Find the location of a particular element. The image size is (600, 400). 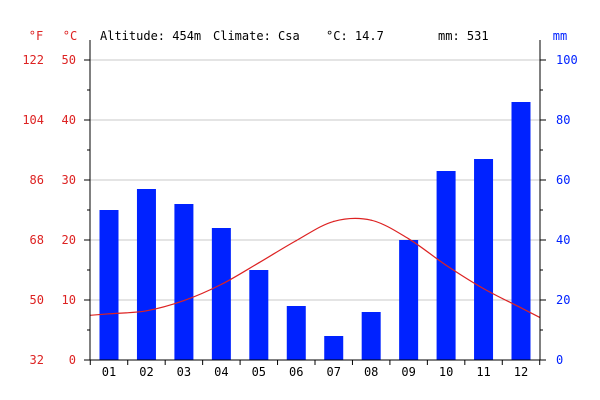

month-label: 03 is located at coordinates (184, 372).